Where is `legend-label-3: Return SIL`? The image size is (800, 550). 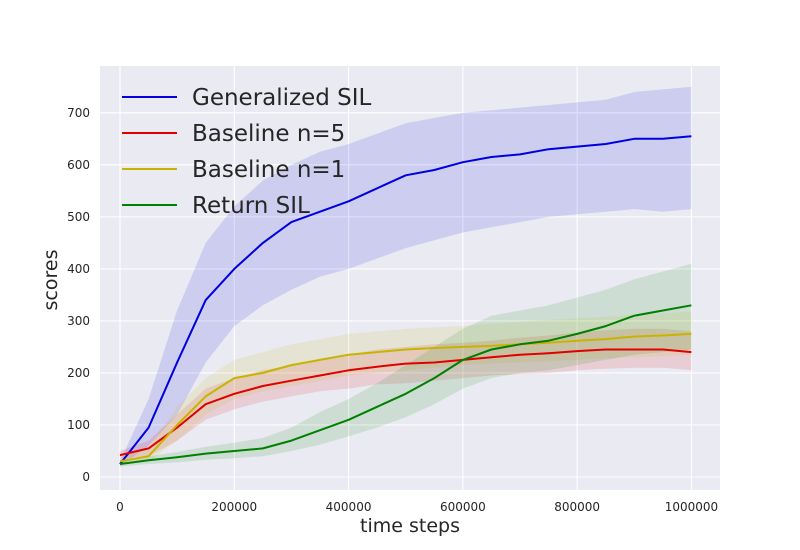 legend-label-3: Return SIL is located at coordinates (251, 206).